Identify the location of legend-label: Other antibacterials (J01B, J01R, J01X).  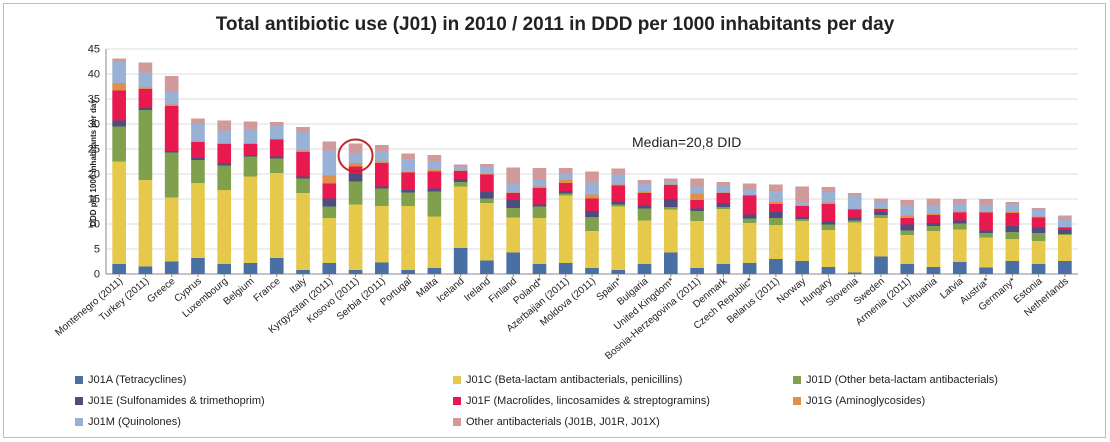
(563, 422).